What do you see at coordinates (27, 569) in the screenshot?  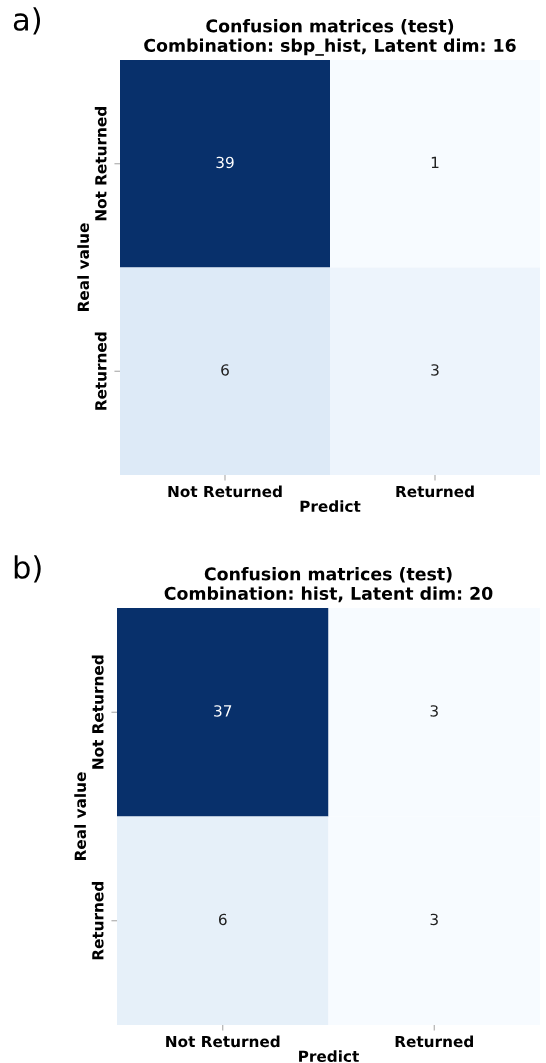 I see `text: b)` at bounding box center [27, 569].